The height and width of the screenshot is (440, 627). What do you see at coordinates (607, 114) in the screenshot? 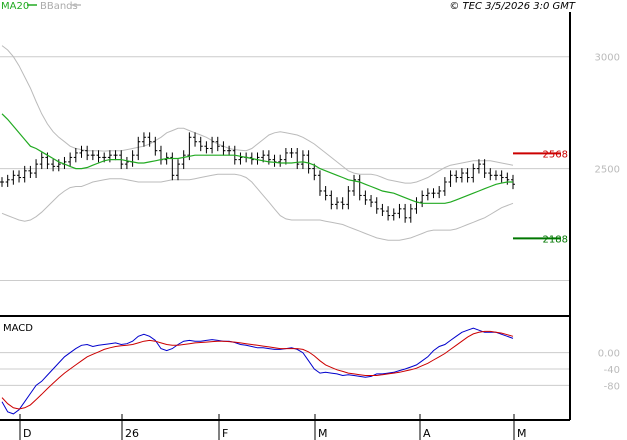
I see `price-axis-labels: 3000 2500` at bounding box center [607, 114].